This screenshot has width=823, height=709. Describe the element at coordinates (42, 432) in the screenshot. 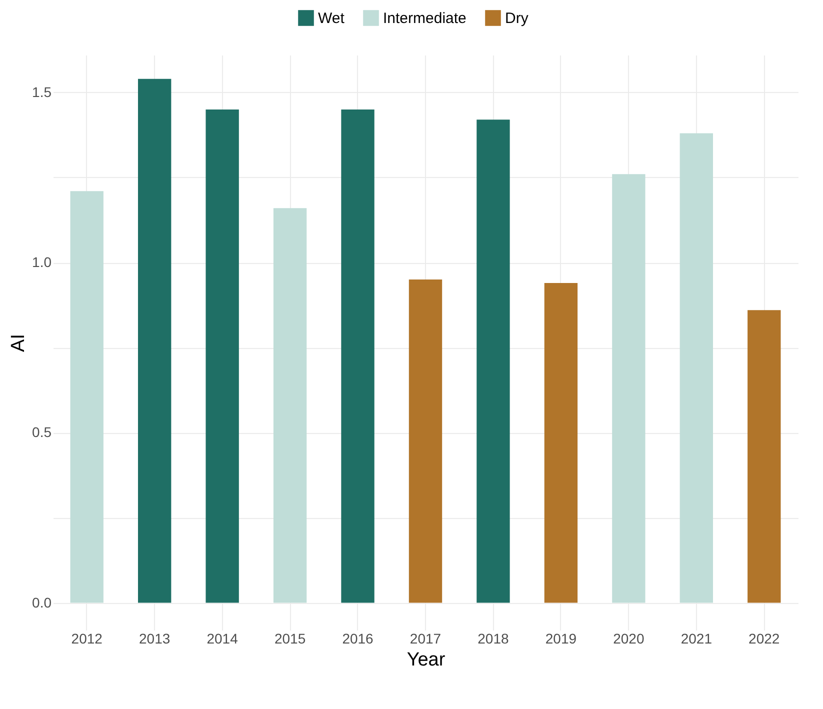

I see `y-tick-label: 0.5` at that location.